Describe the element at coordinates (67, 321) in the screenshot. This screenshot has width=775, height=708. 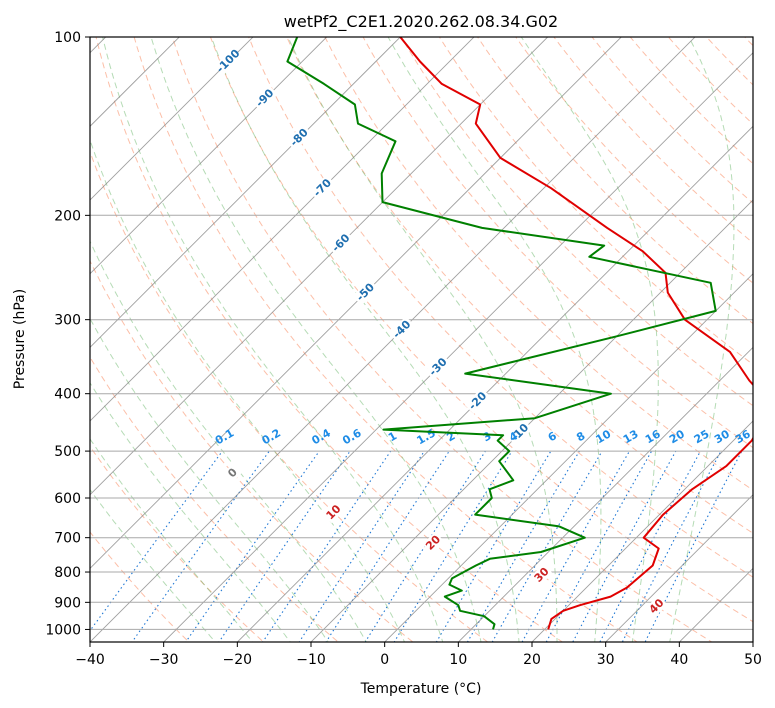
I see `y-tick-label: 300` at that location.